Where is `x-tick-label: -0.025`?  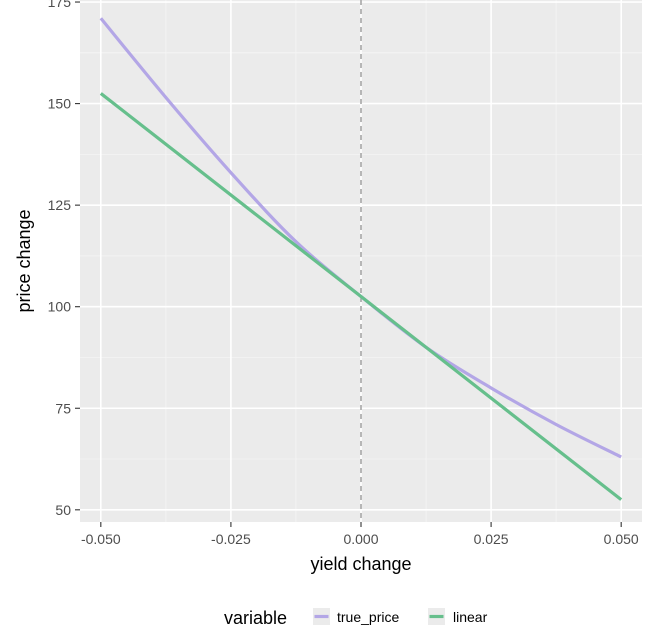 x-tick-label: -0.025 is located at coordinates (231, 539).